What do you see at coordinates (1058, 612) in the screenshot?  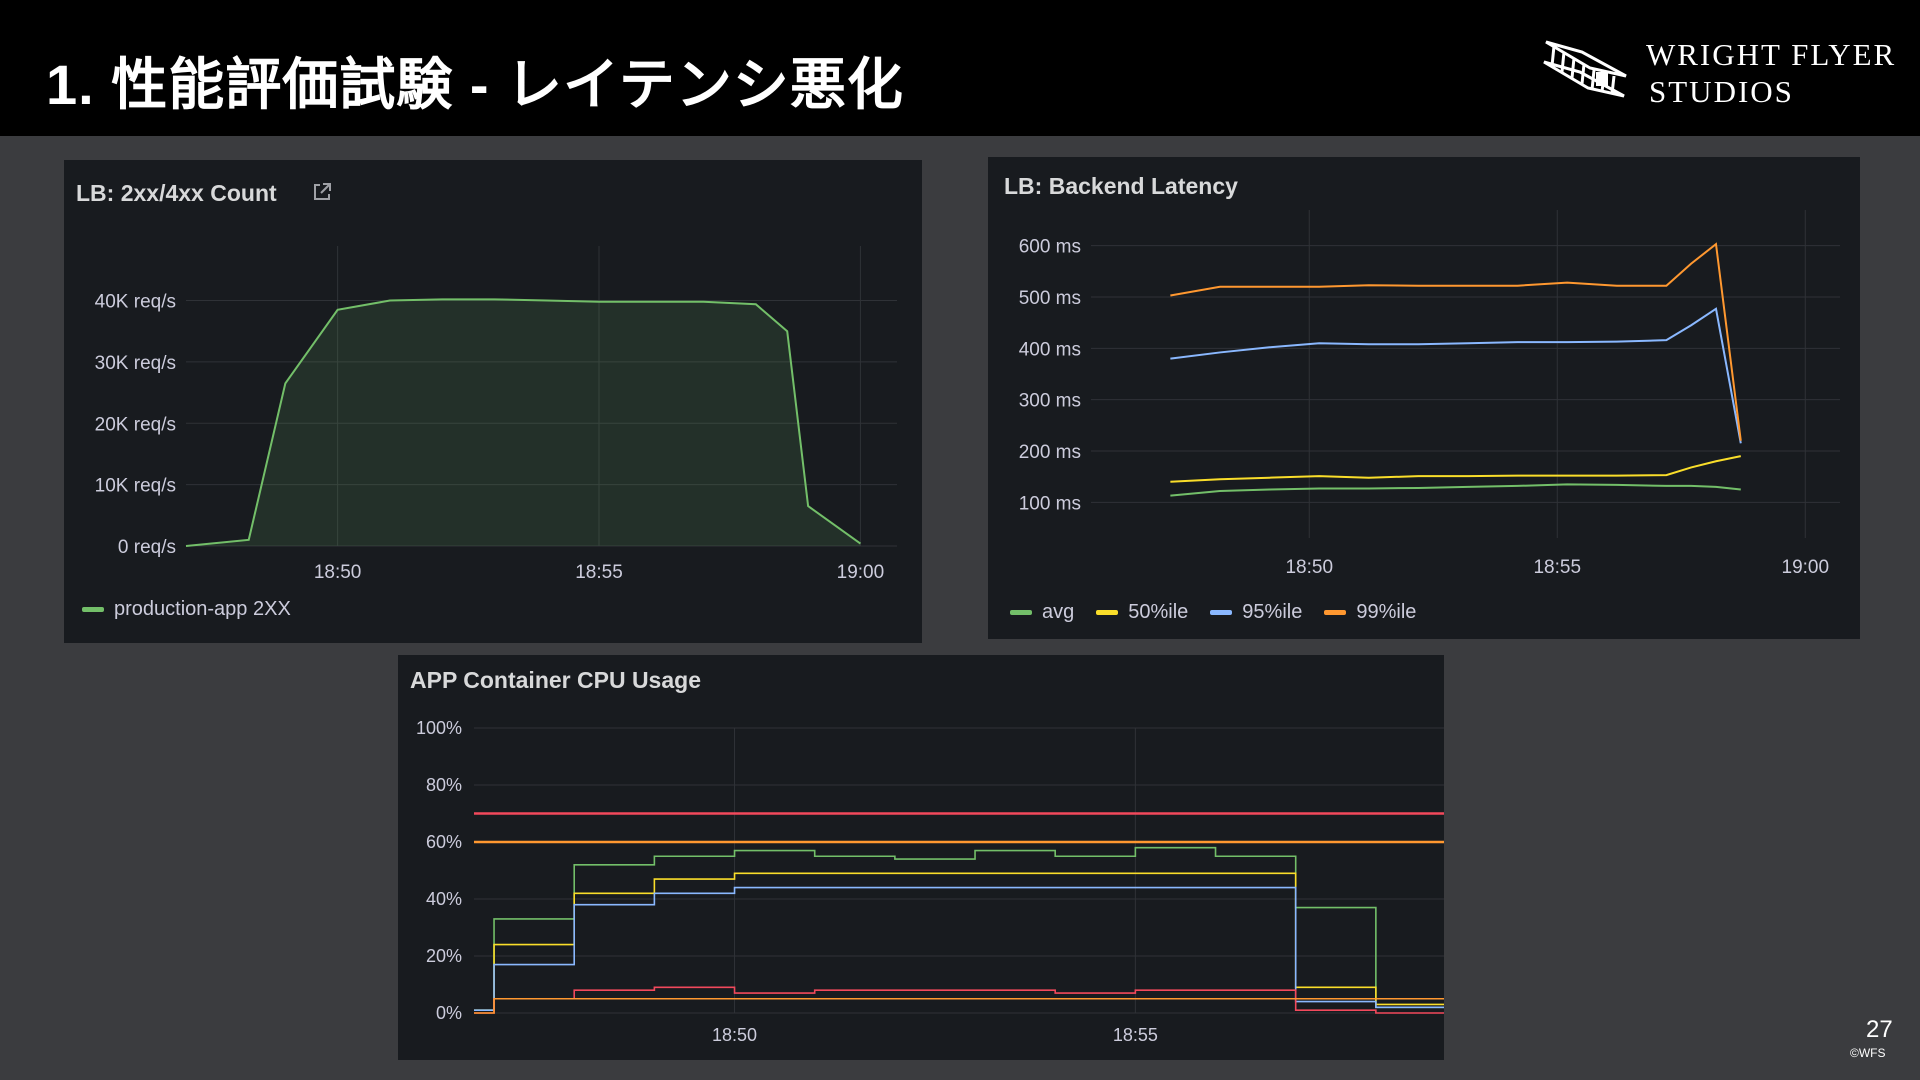 I see `legend-label: avg` at bounding box center [1058, 612].